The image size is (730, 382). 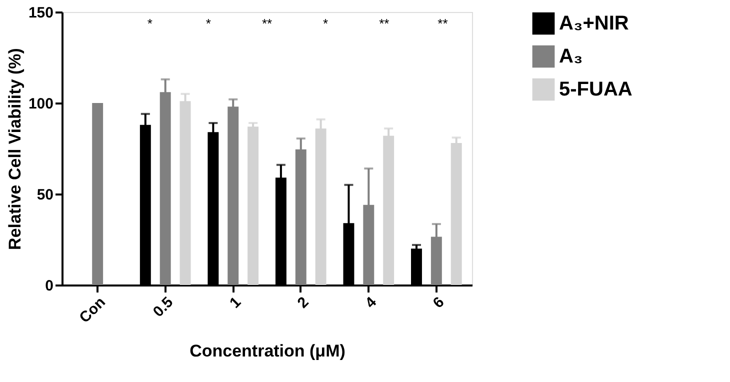 What do you see at coordinates (14, 149) in the screenshot?
I see `y-axis-title: Relative Cell Viability (%)` at bounding box center [14, 149].